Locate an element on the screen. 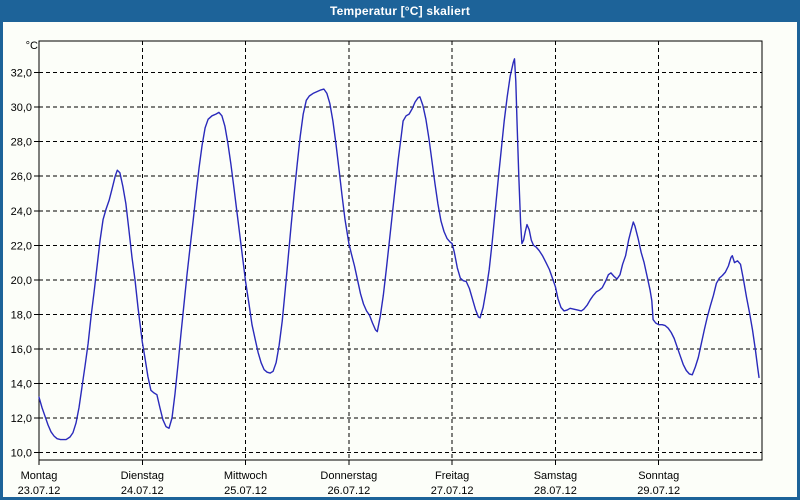 The image size is (800, 500). x-date-label: 26.07.12 is located at coordinates (348, 491).